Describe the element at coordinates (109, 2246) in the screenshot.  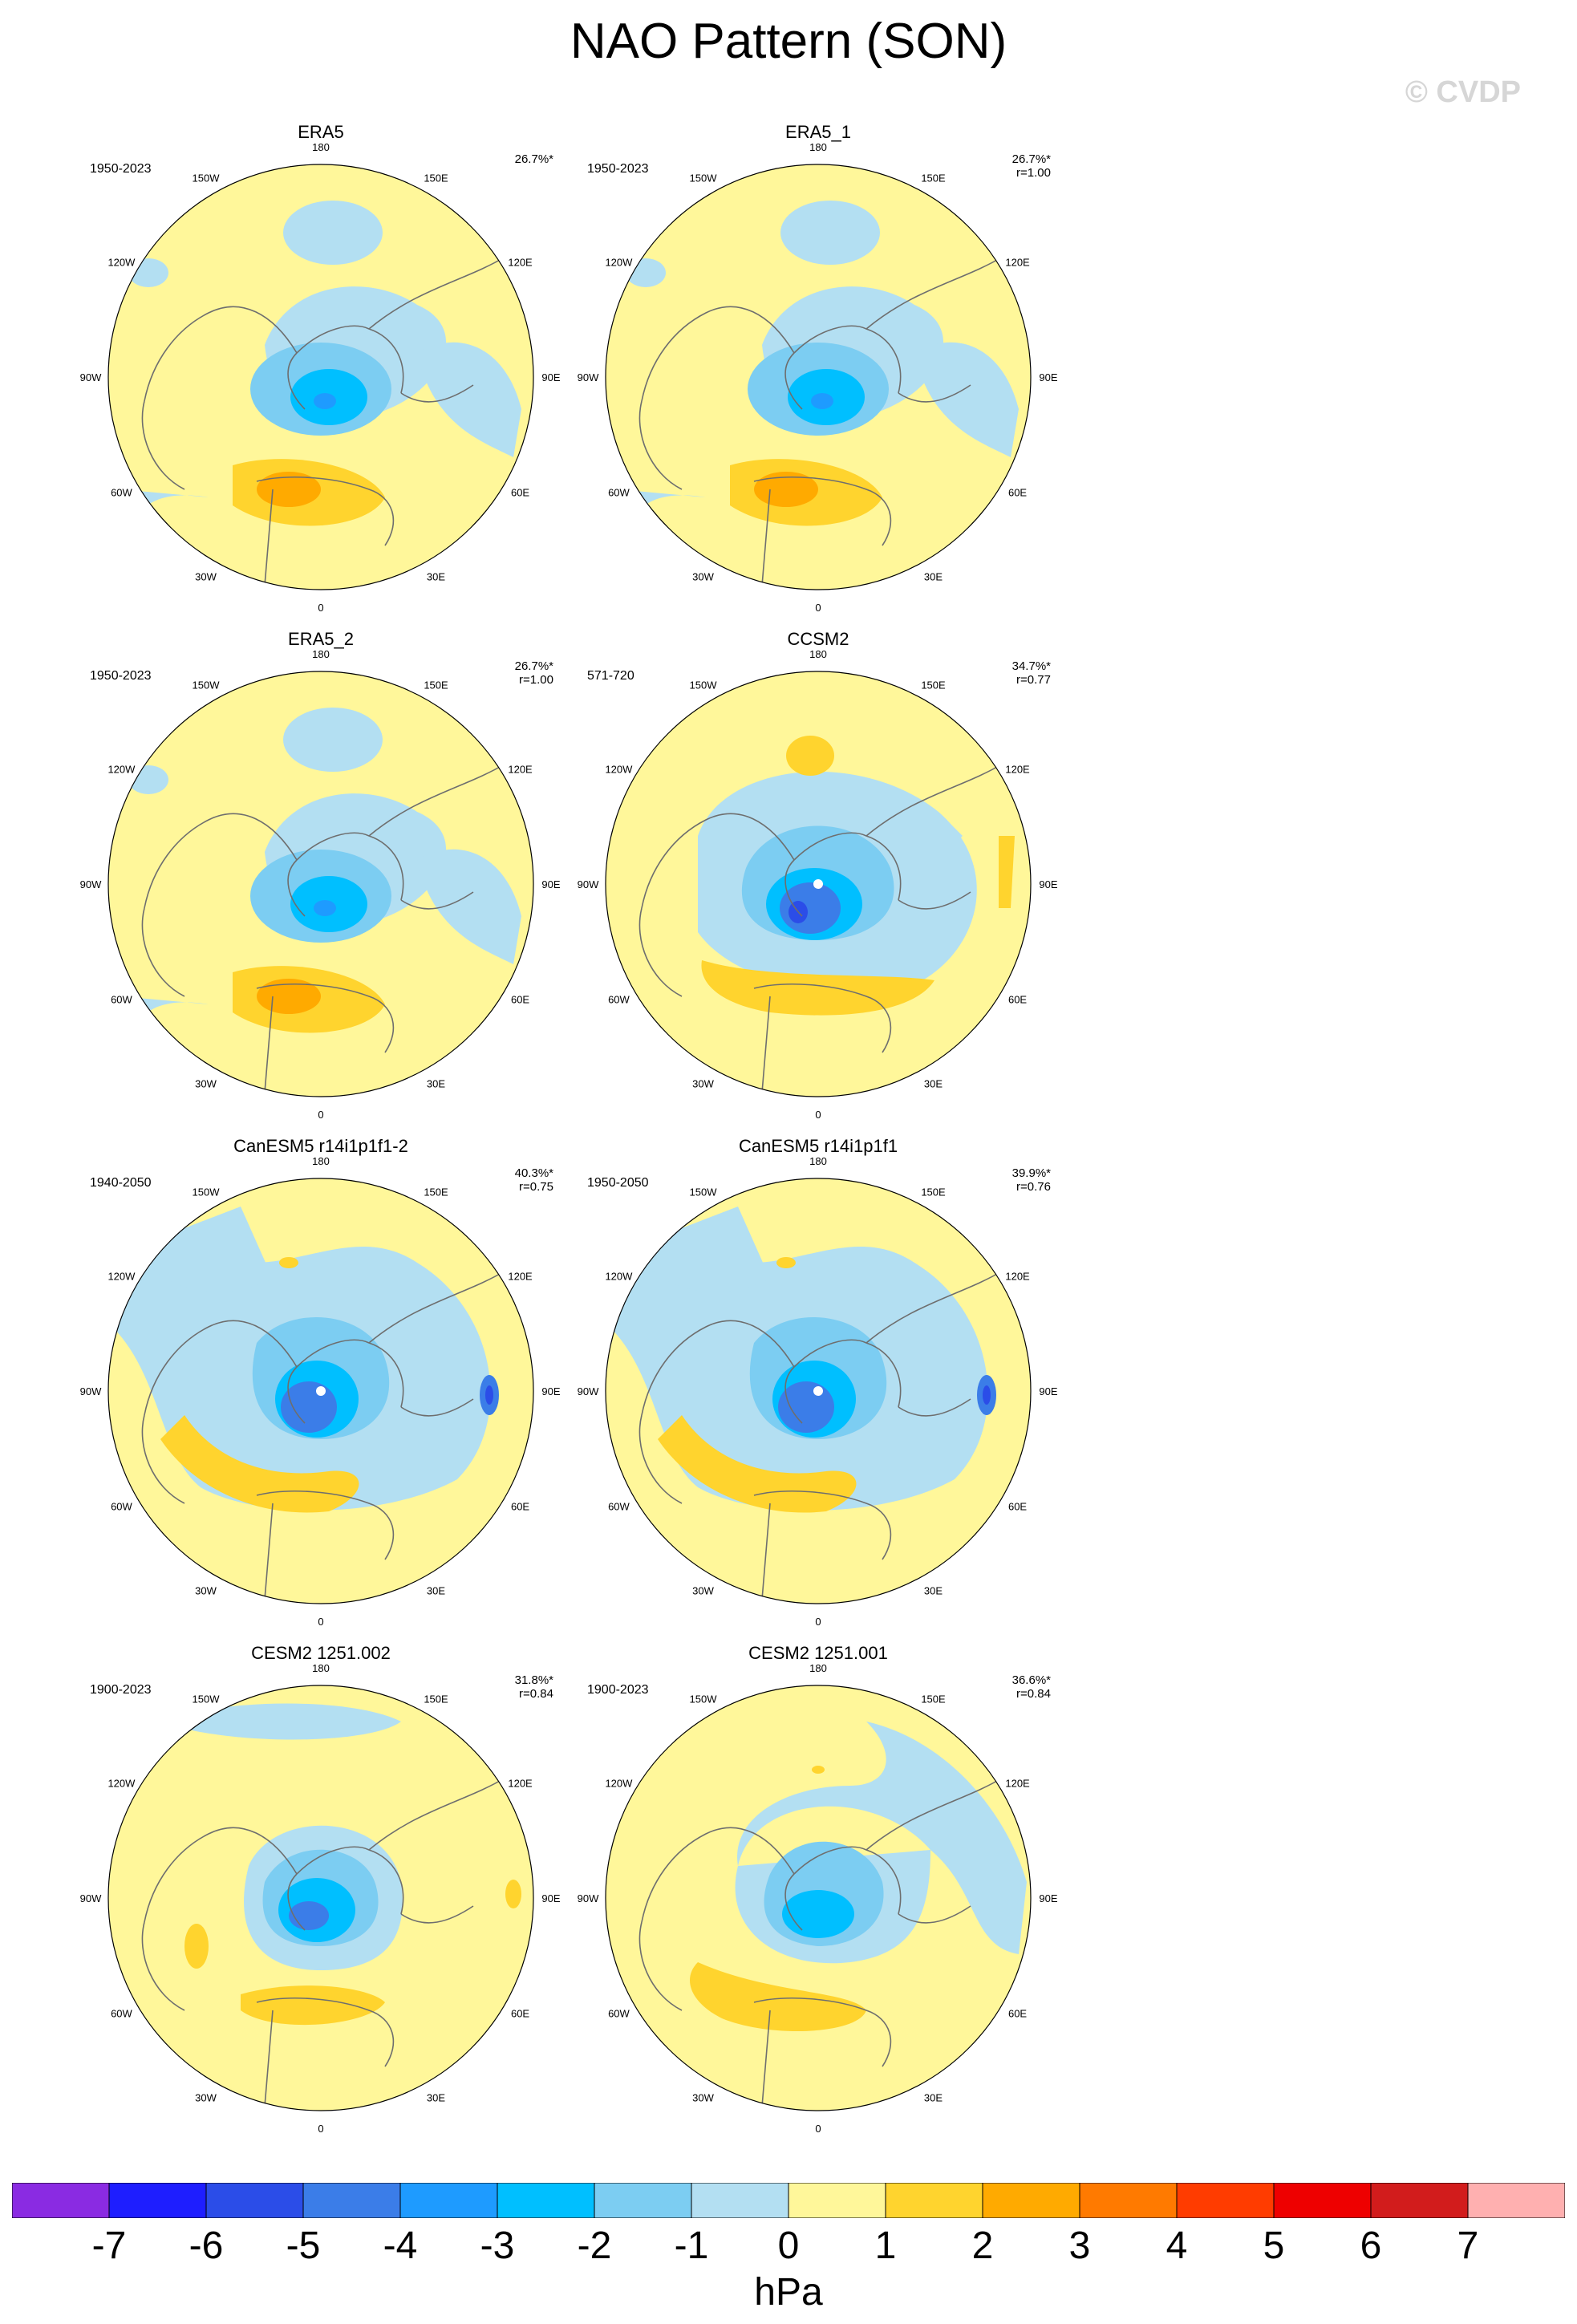
I see `colorbar-tick-label: -7` at that location.